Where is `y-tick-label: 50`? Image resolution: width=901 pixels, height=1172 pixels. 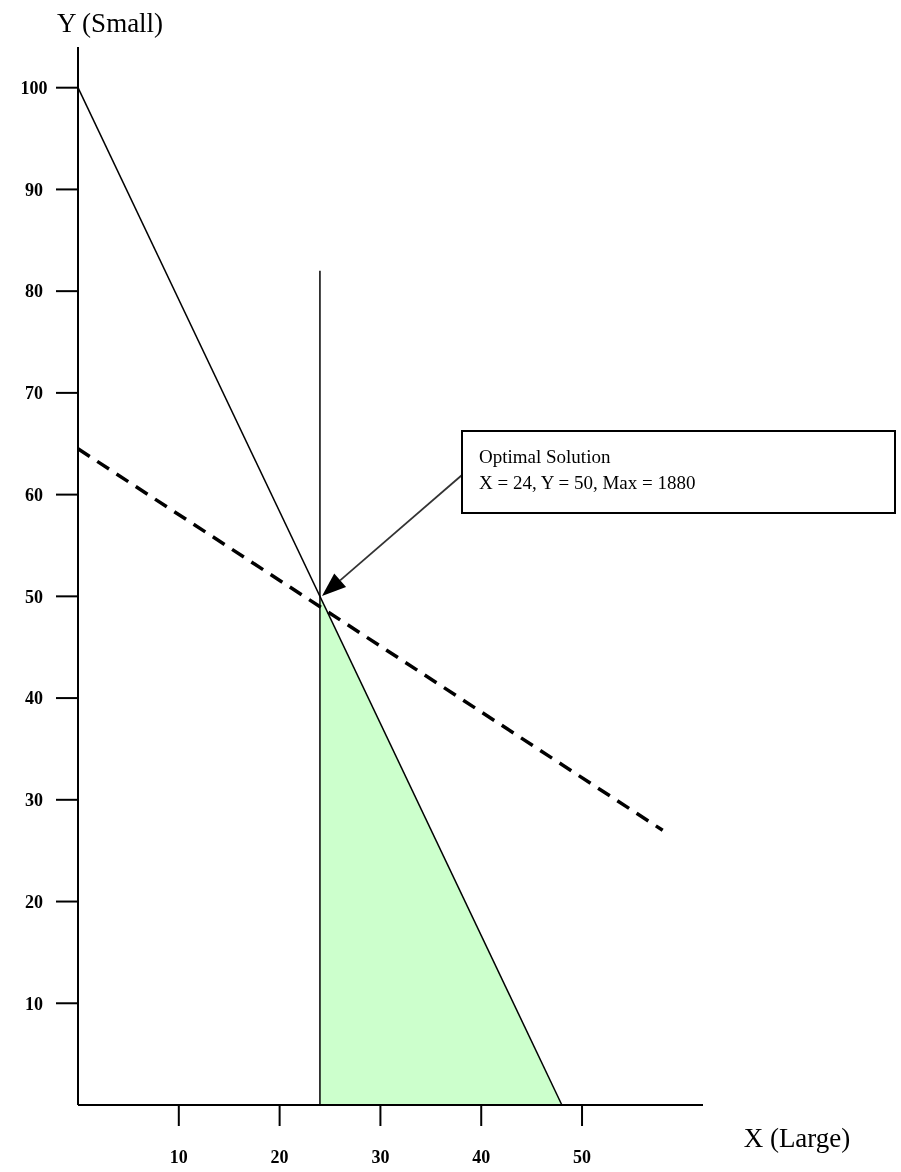
y-tick-label: 50 is located at coordinates (34, 596).